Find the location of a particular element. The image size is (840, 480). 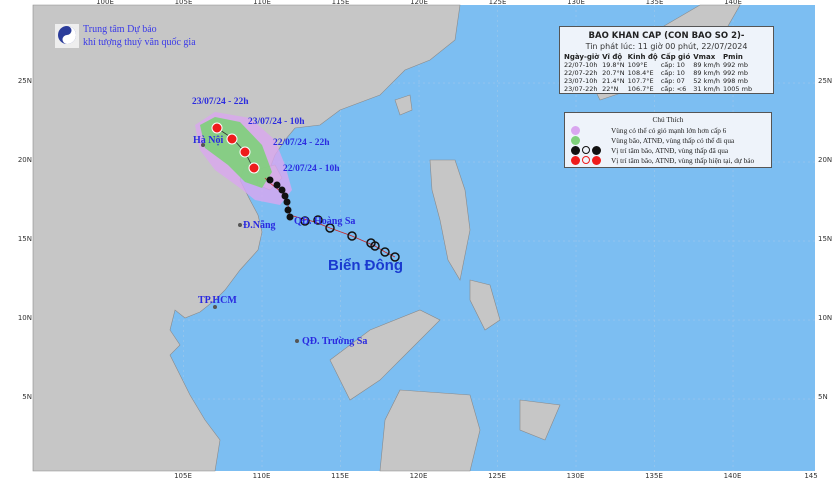

legend-item: Vùng có thể có gió mạnh lớn hơn cấp 6 is located at coordinates (668, 130).